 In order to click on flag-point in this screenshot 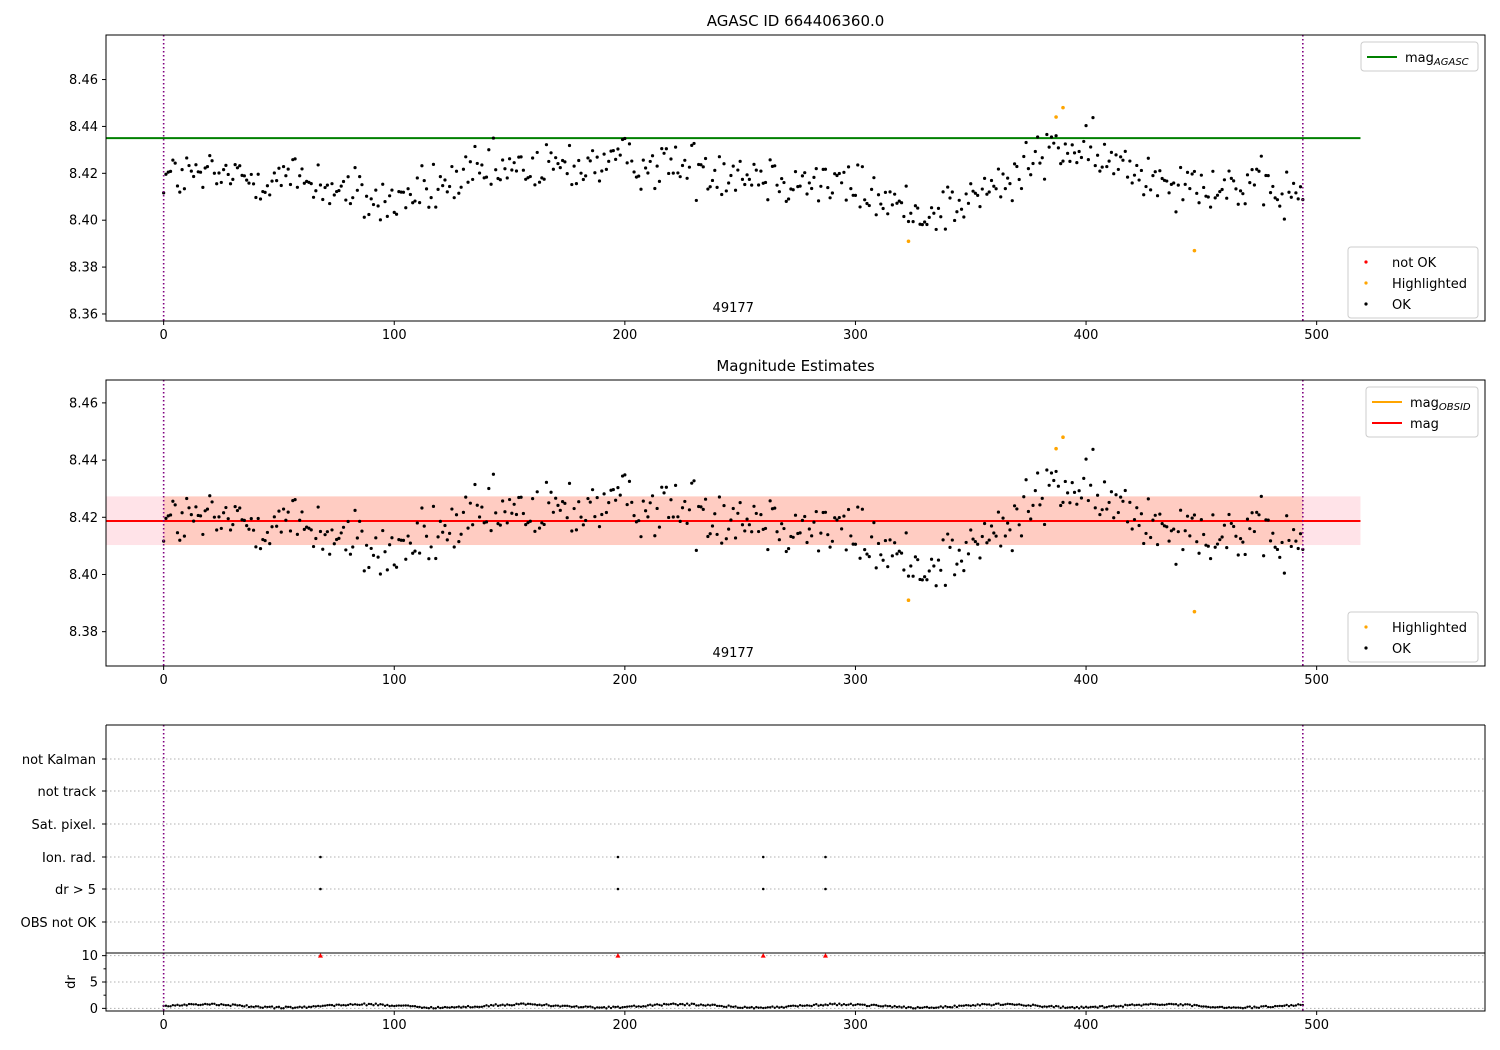, I will do `click(618, 889)`.